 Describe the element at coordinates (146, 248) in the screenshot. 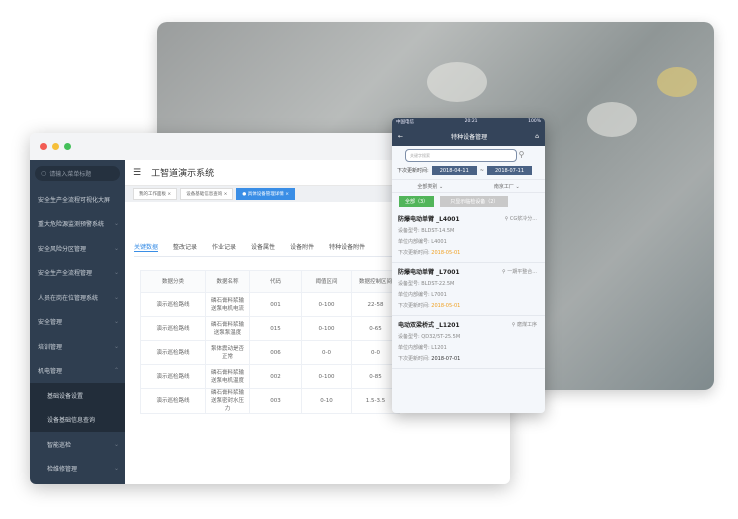

I see `tab: 关键数据` at that location.